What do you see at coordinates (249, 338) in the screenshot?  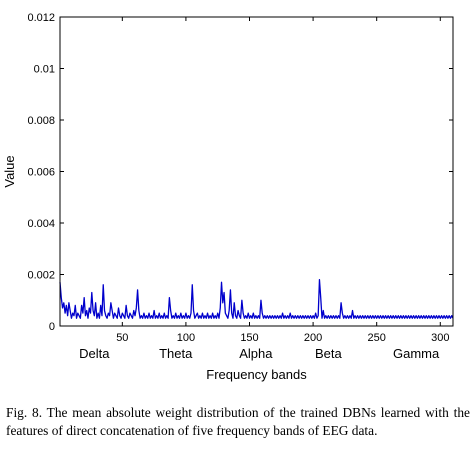 I see `x-tick-label: 150` at bounding box center [249, 338].